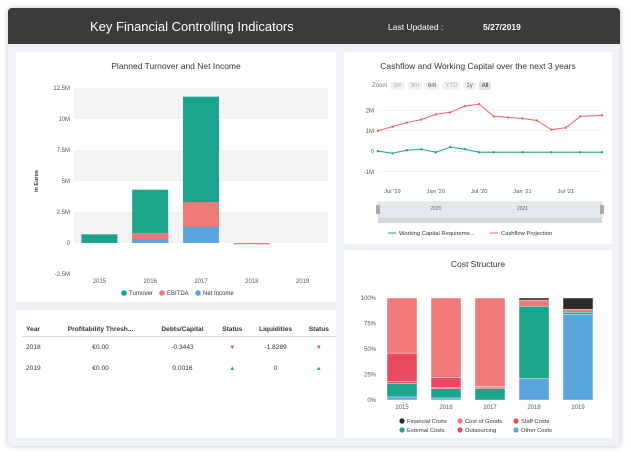  Describe the element at coordinates (432, 86) in the screenshot. I see `zoom-6m-button: 6m` at that location.